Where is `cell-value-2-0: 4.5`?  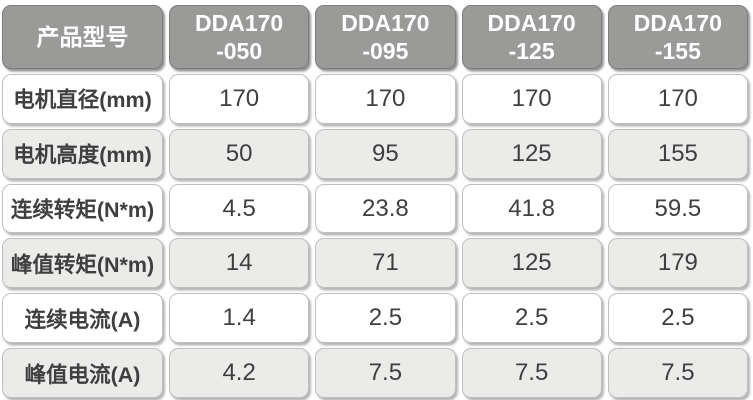
cell-value-2-0: 4.5 is located at coordinates (239, 208).